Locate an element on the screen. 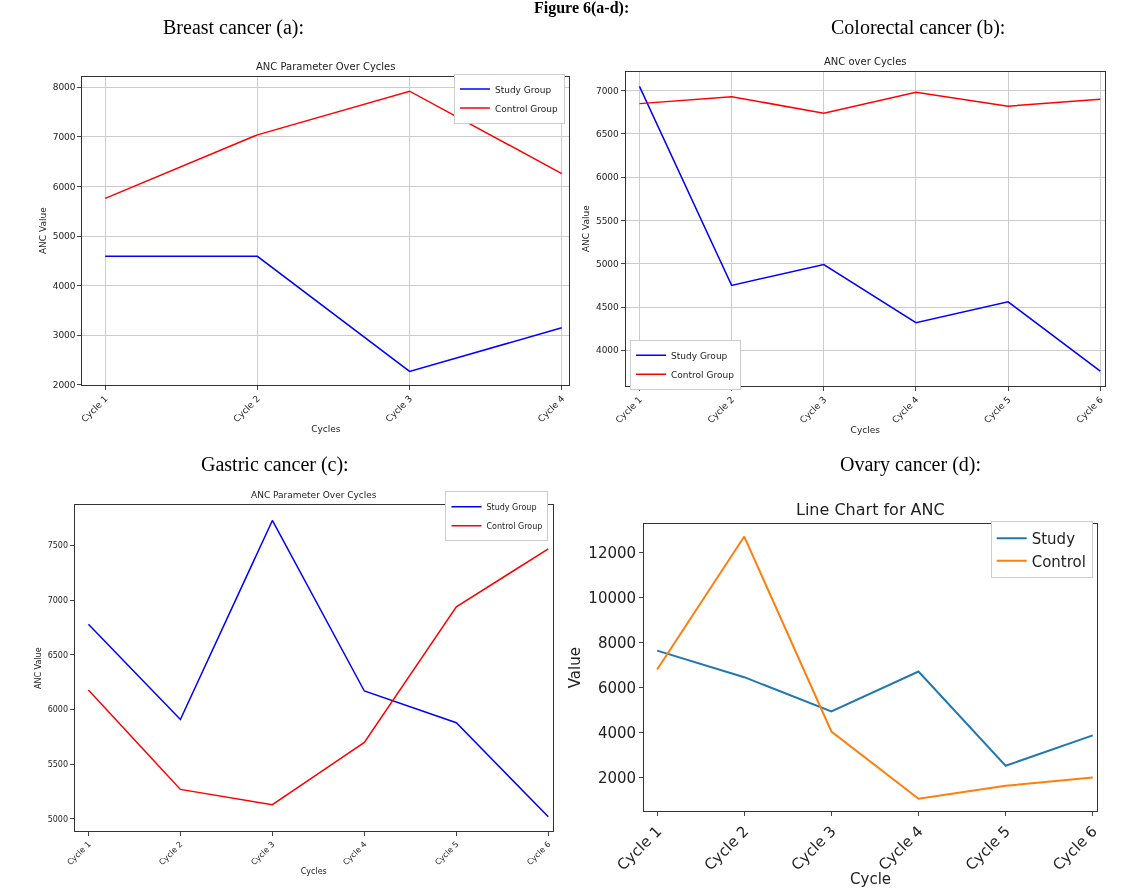  y-tick-label: 12000 is located at coordinates (612, 552).